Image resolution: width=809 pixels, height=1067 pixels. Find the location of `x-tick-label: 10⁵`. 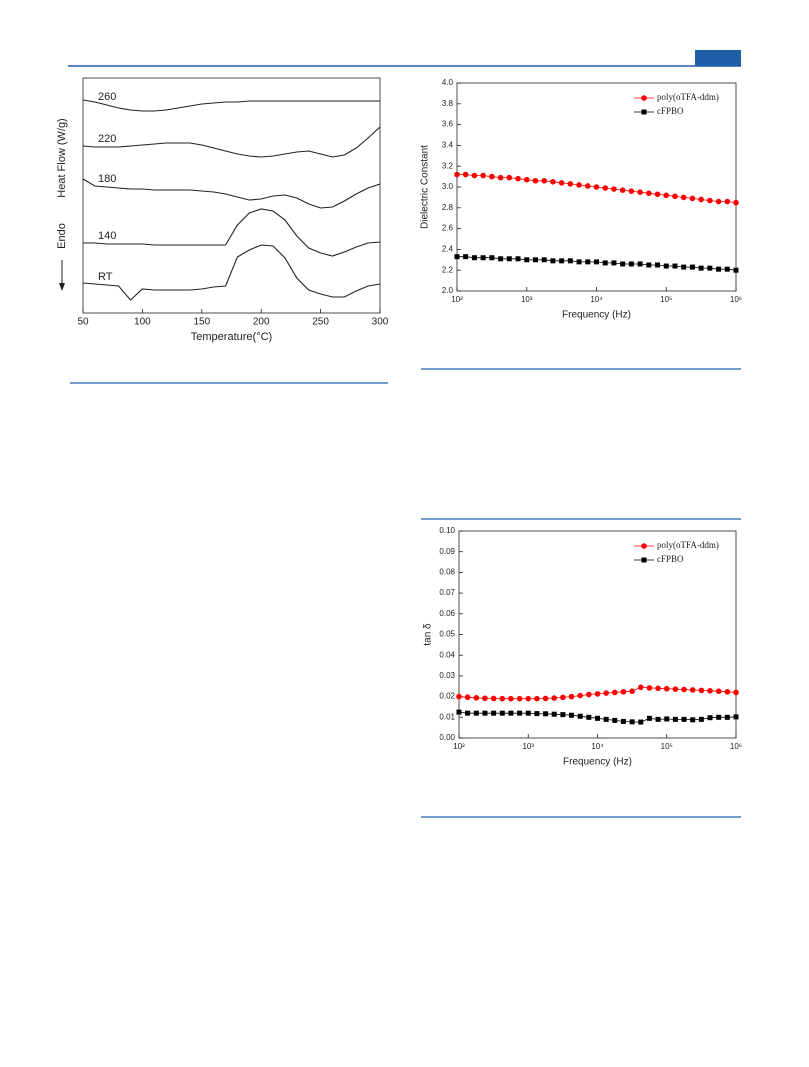

x-tick-label: 10⁵ is located at coordinates (667, 746).